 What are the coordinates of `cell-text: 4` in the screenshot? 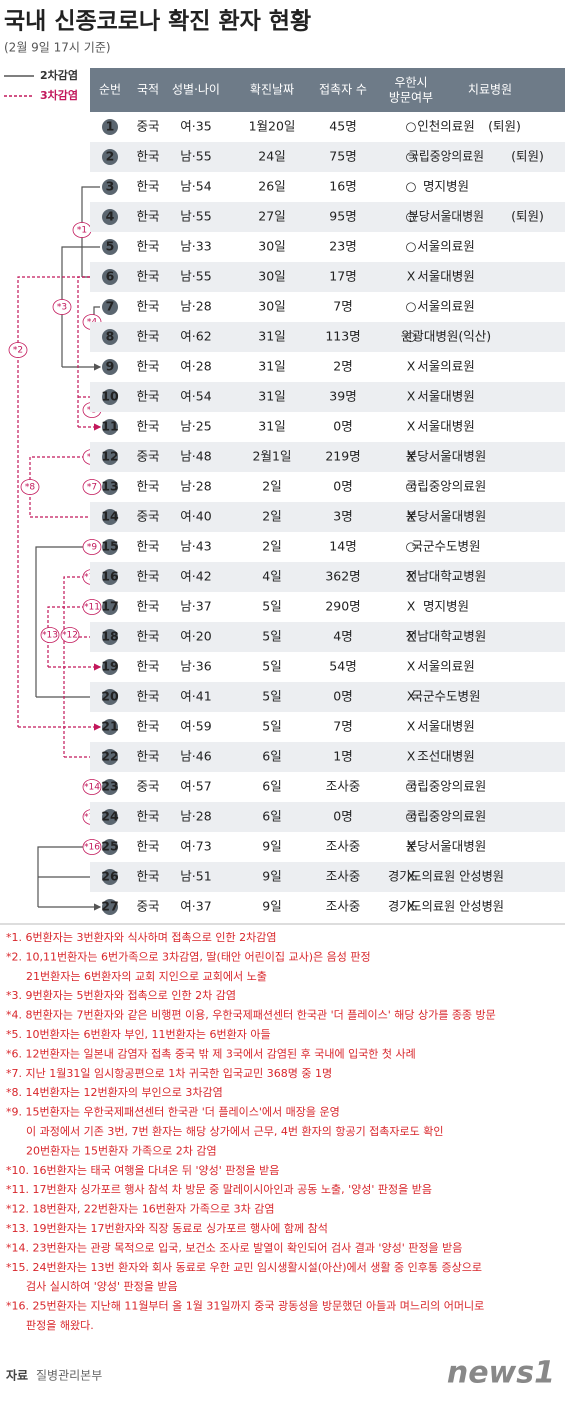 It's located at (110, 216).